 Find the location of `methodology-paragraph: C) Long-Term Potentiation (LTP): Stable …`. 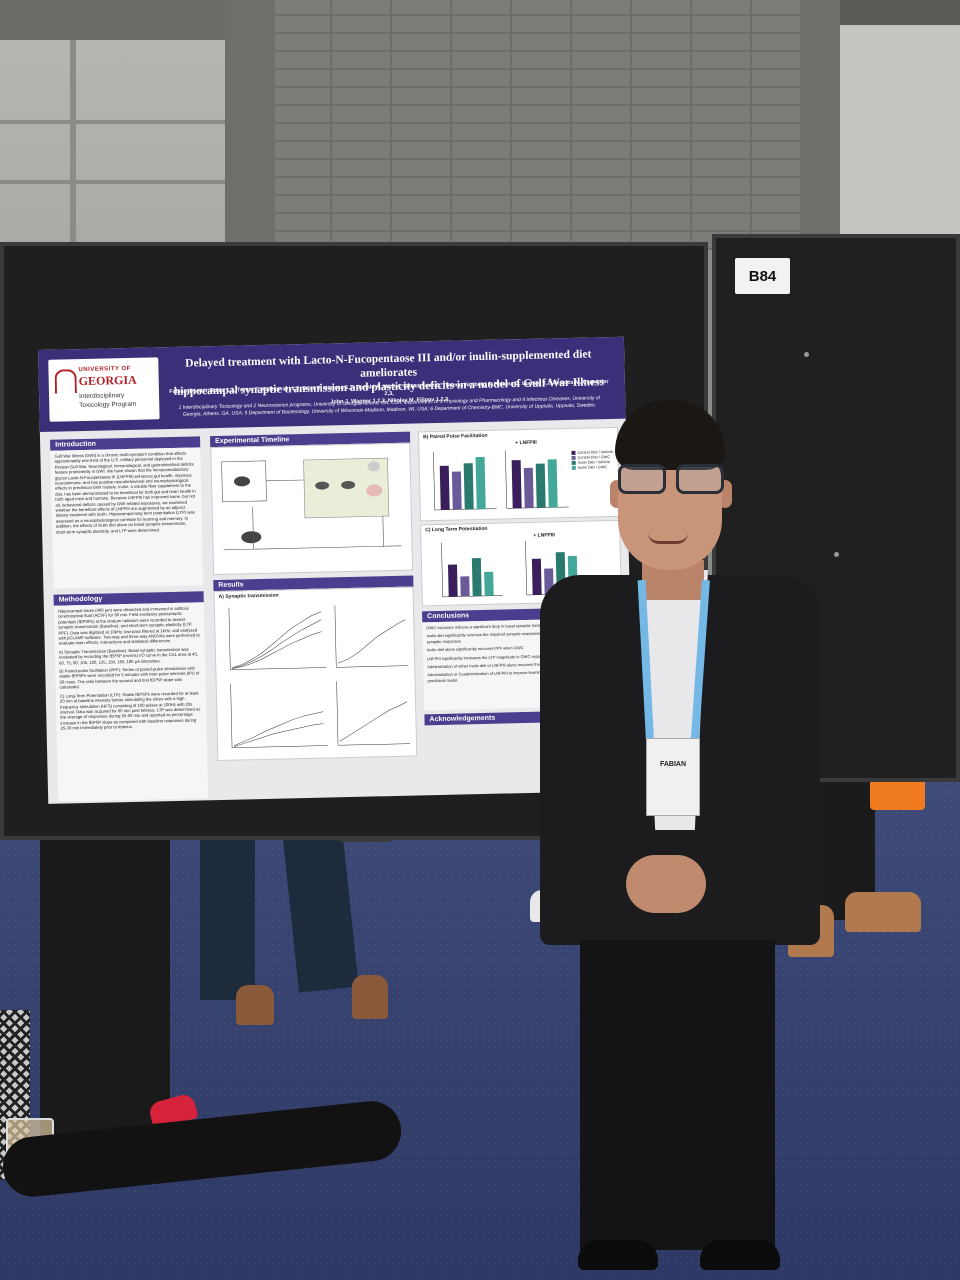

methodology-paragraph: C) Long-Term Potentiation (LTP): Stable … is located at coordinates (130, 710).